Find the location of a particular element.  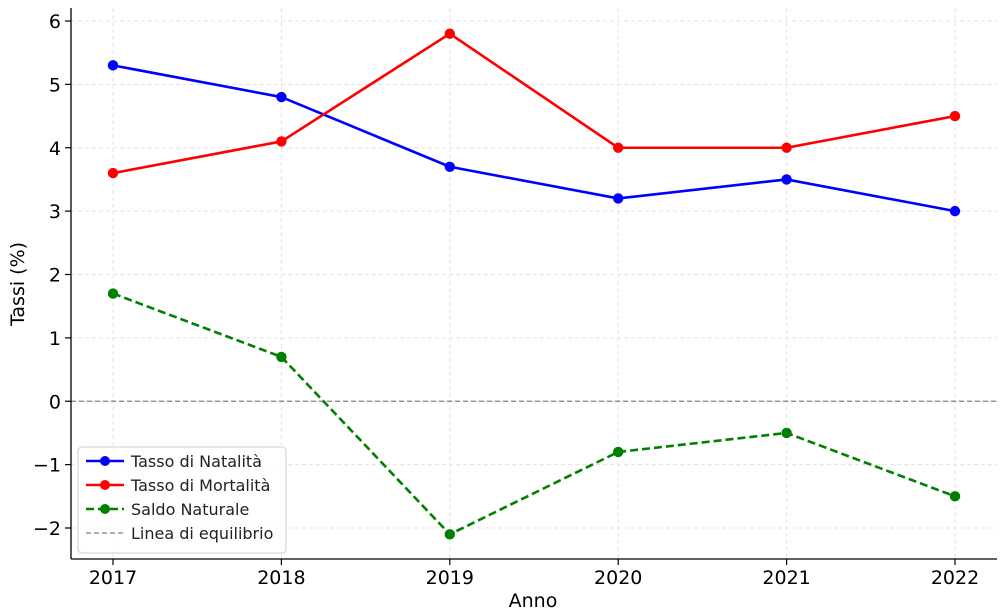

legend-label: Tasso di Mortalità is located at coordinates (200, 485).